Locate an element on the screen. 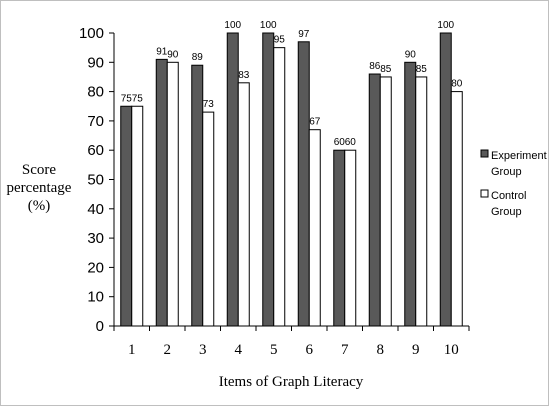 The image size is (551, 407). legend-label-experiment: Group is located at coordinates (506, 172).